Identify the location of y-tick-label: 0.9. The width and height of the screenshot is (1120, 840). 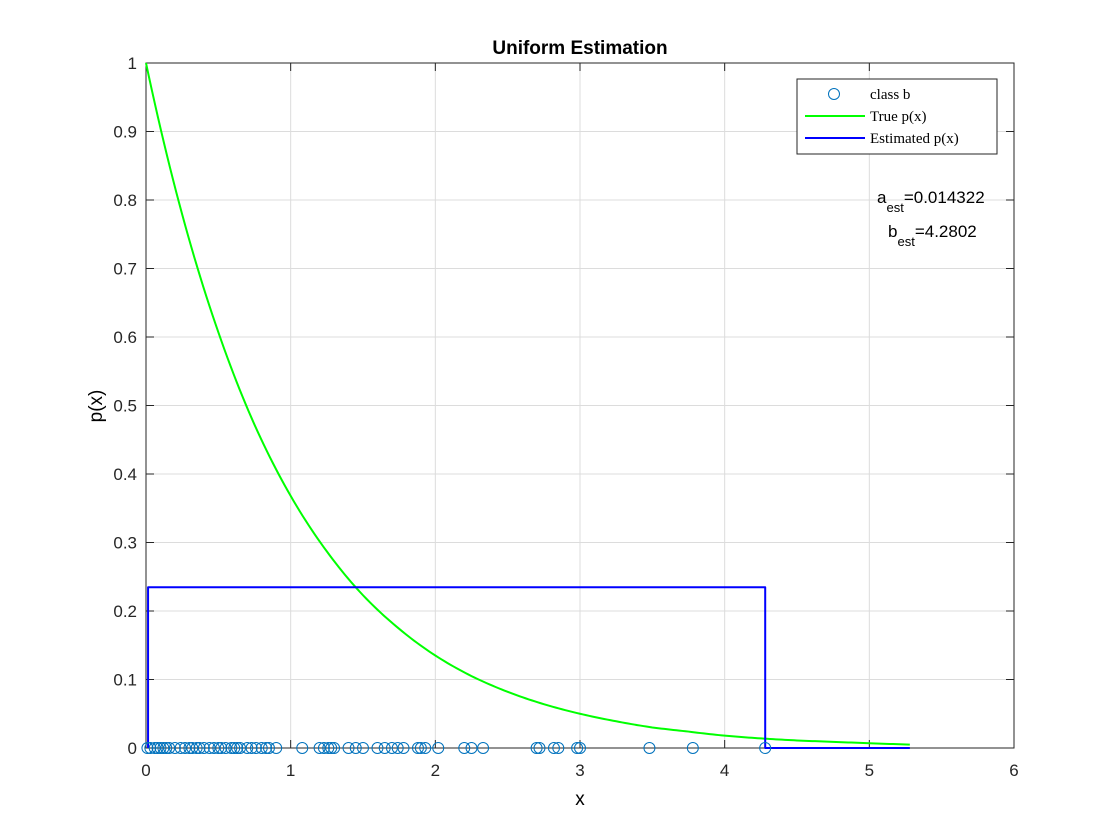
(125, 132).